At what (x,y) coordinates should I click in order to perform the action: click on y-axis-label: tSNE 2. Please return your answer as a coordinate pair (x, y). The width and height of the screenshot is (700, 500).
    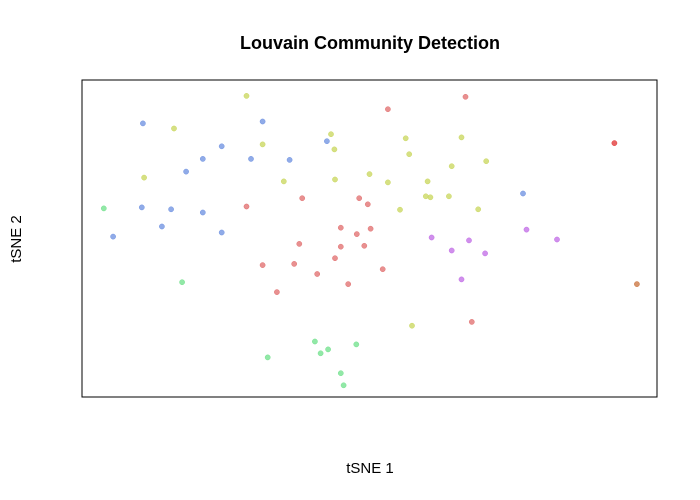
    Looking at the image, I should click on (16, 239).